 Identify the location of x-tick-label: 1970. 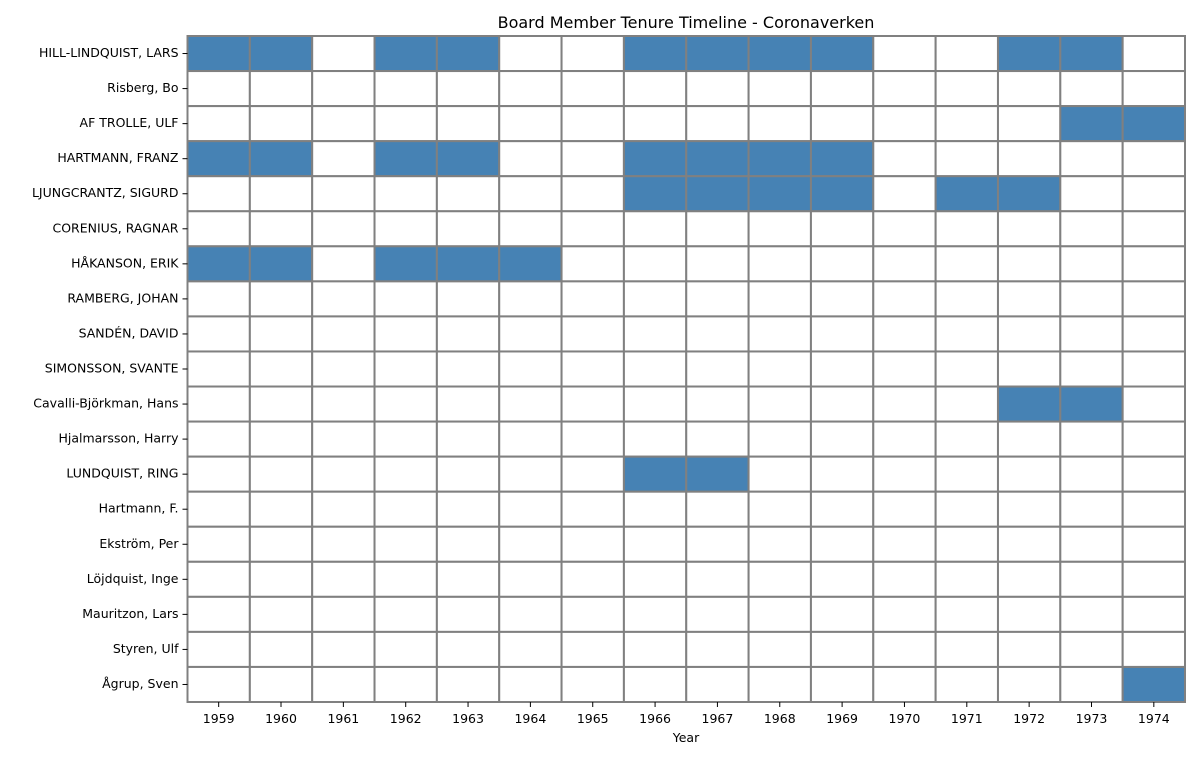
(905, 718).